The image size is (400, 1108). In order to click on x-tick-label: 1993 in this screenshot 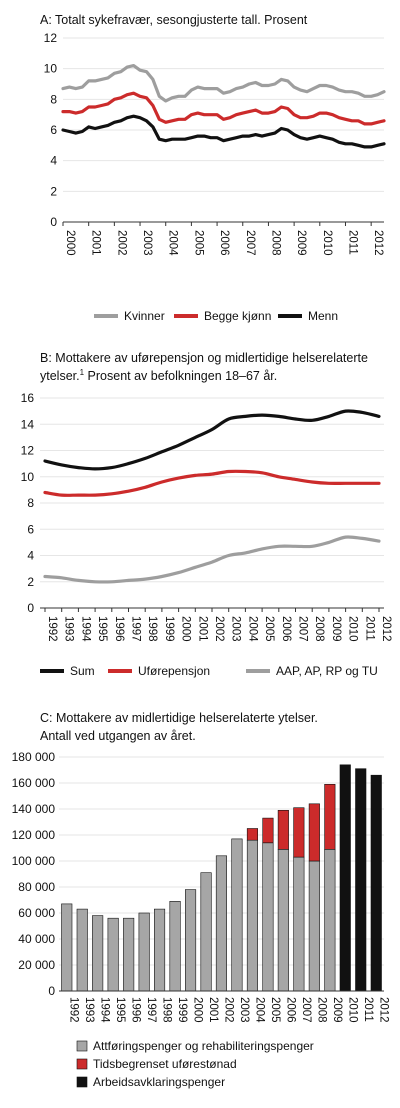, I will do `click(89, 1010)`.